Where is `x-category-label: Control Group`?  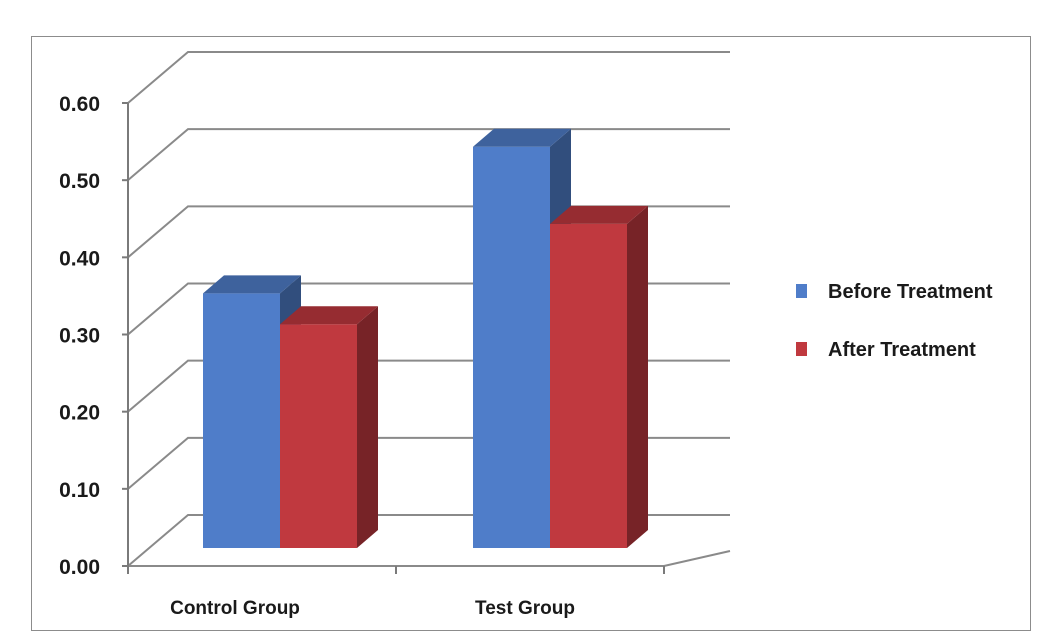 x-category-label: Control Group is located at coordinates (235, 608).